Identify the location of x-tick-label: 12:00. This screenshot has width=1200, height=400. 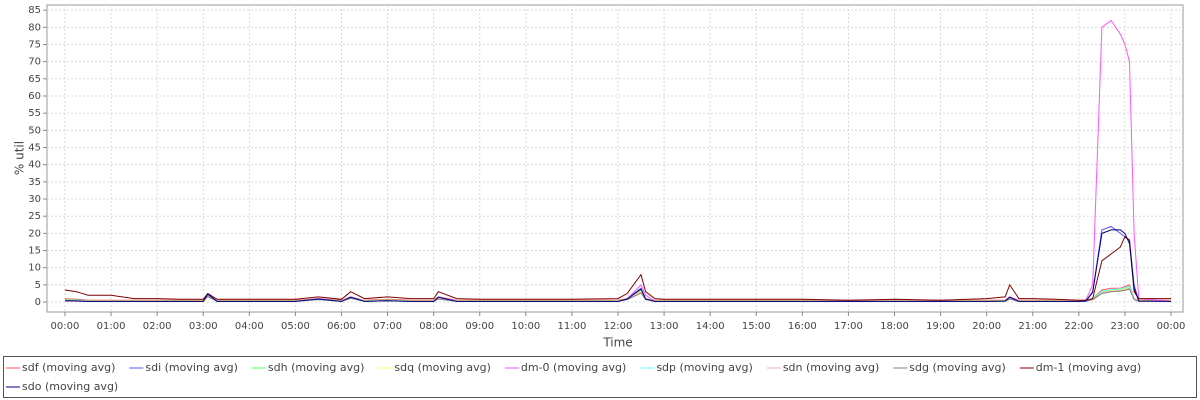
(618, 326).